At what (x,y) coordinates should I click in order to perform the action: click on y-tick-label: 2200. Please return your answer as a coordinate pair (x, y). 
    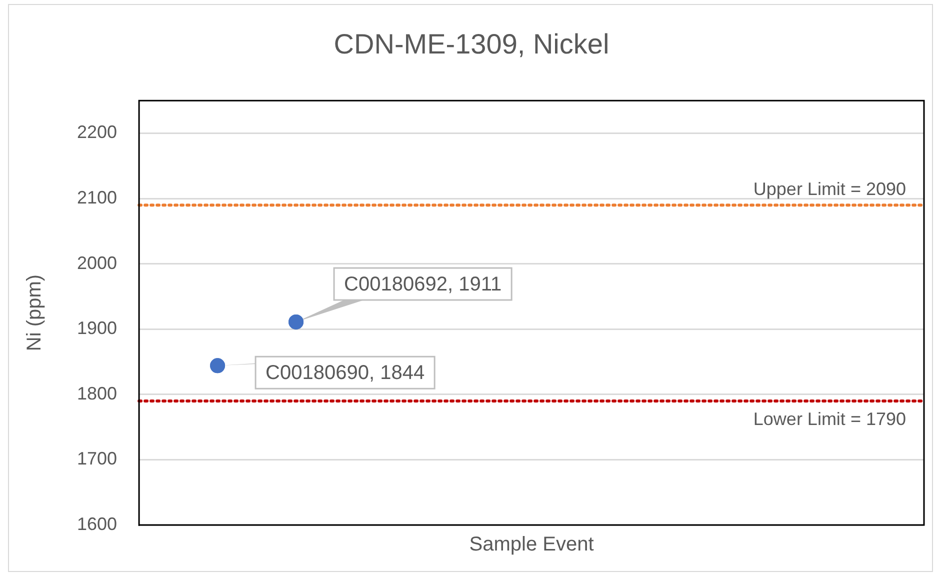
    Looking at the image, I should click on (97, 132).